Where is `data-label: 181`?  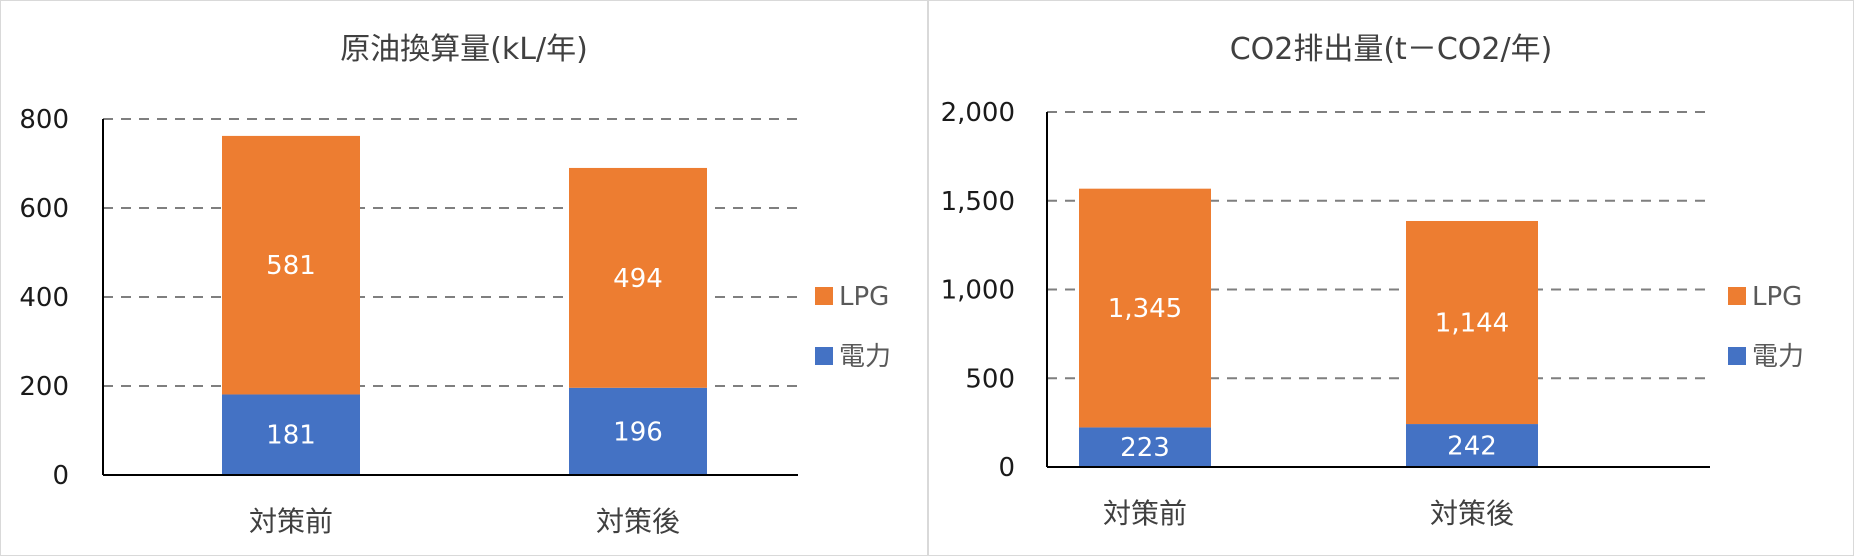 data-label: 181 is located at coordinates (291, 436).